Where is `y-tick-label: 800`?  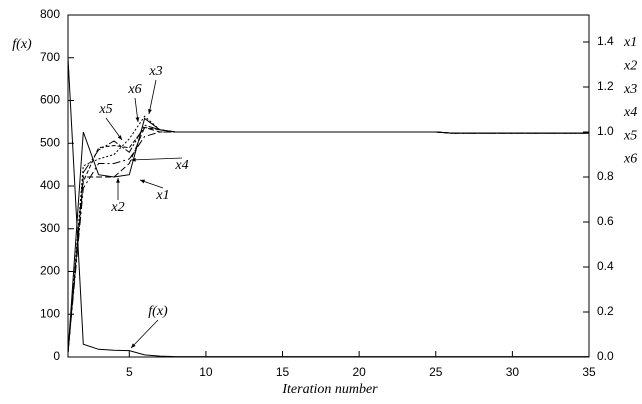 y-tick-label: 800 is located at coordinates (50, 14).